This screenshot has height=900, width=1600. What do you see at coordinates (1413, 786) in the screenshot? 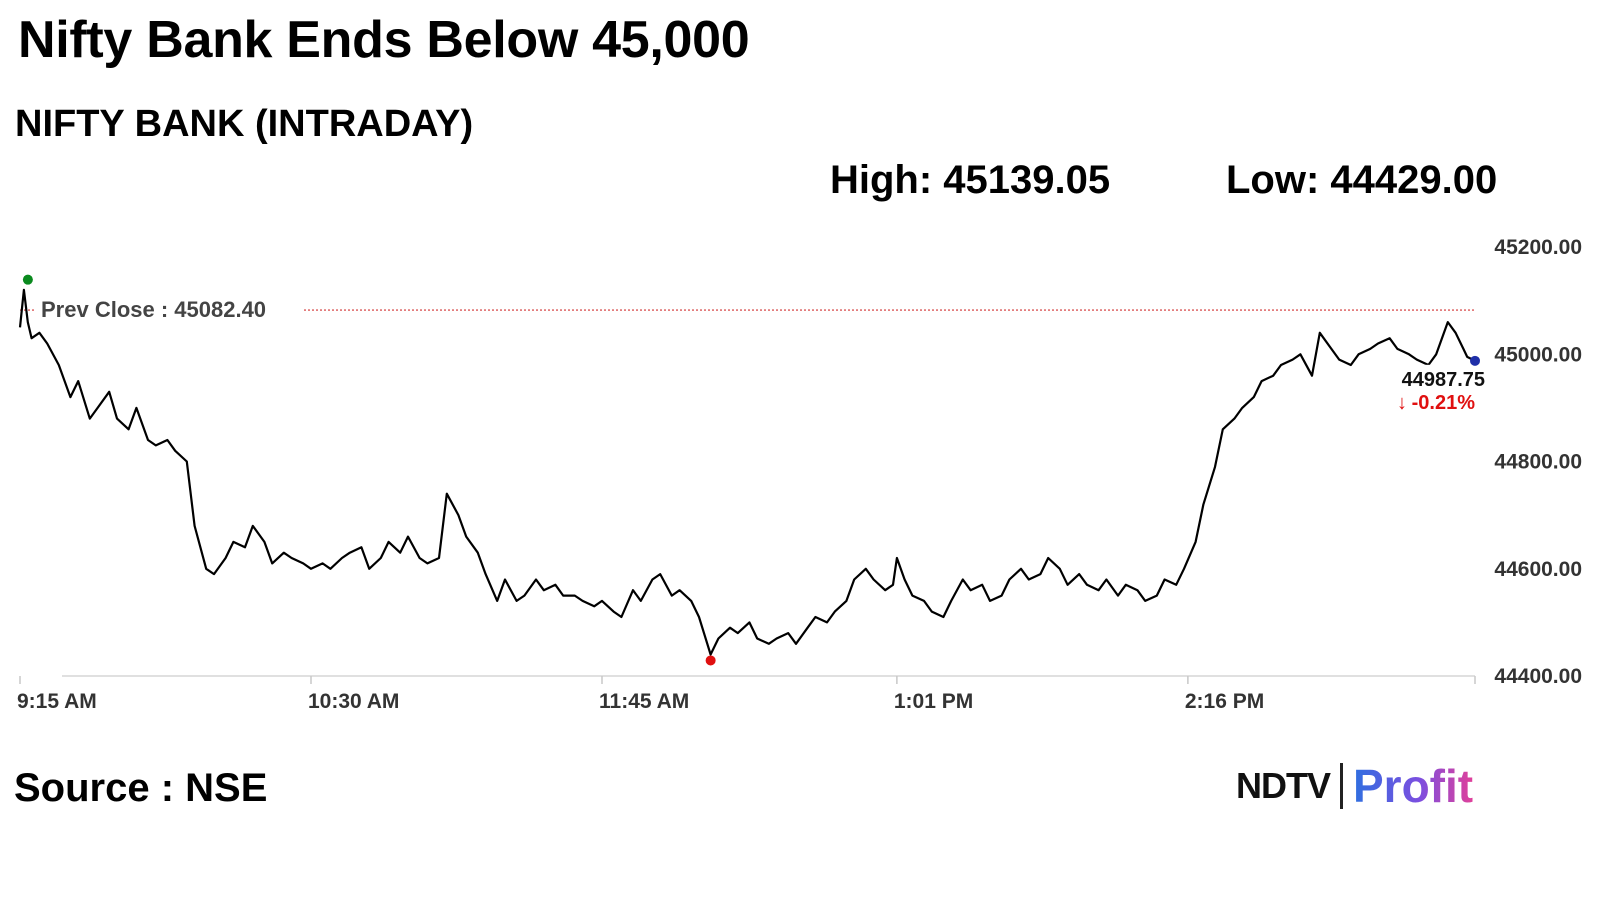
I see `logo-profit-text: Profit` at bounding box center [1413, 786].